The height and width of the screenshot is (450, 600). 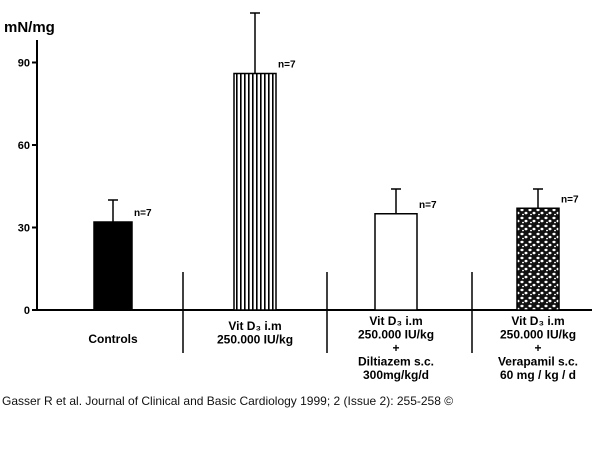 What do you see at coordinates (113, 339) in the screenshot?
I see `category-label-1-line-1: Controls` at bounding box center [113, 339].